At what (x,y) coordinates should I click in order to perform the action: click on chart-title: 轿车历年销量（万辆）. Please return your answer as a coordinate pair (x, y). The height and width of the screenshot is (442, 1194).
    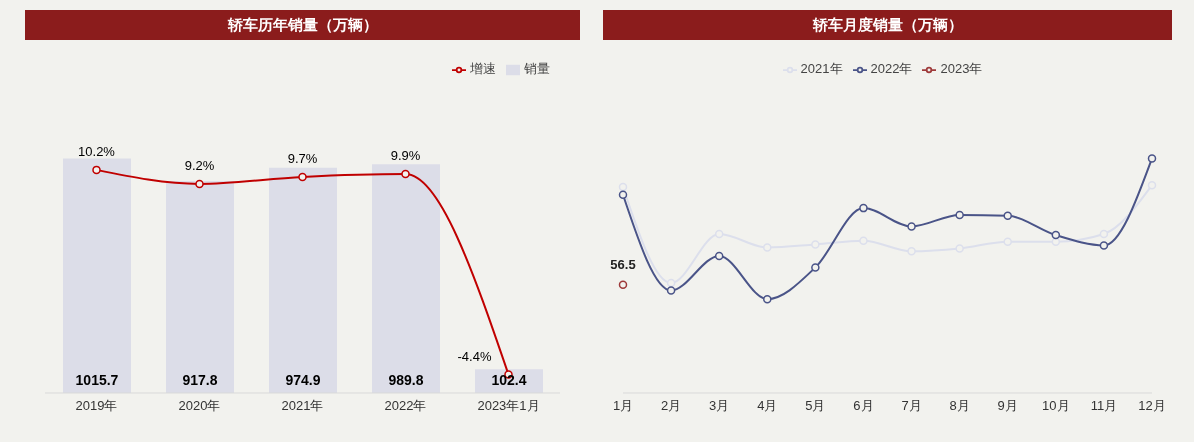
    Looking at the image, I should click on (302, 25).